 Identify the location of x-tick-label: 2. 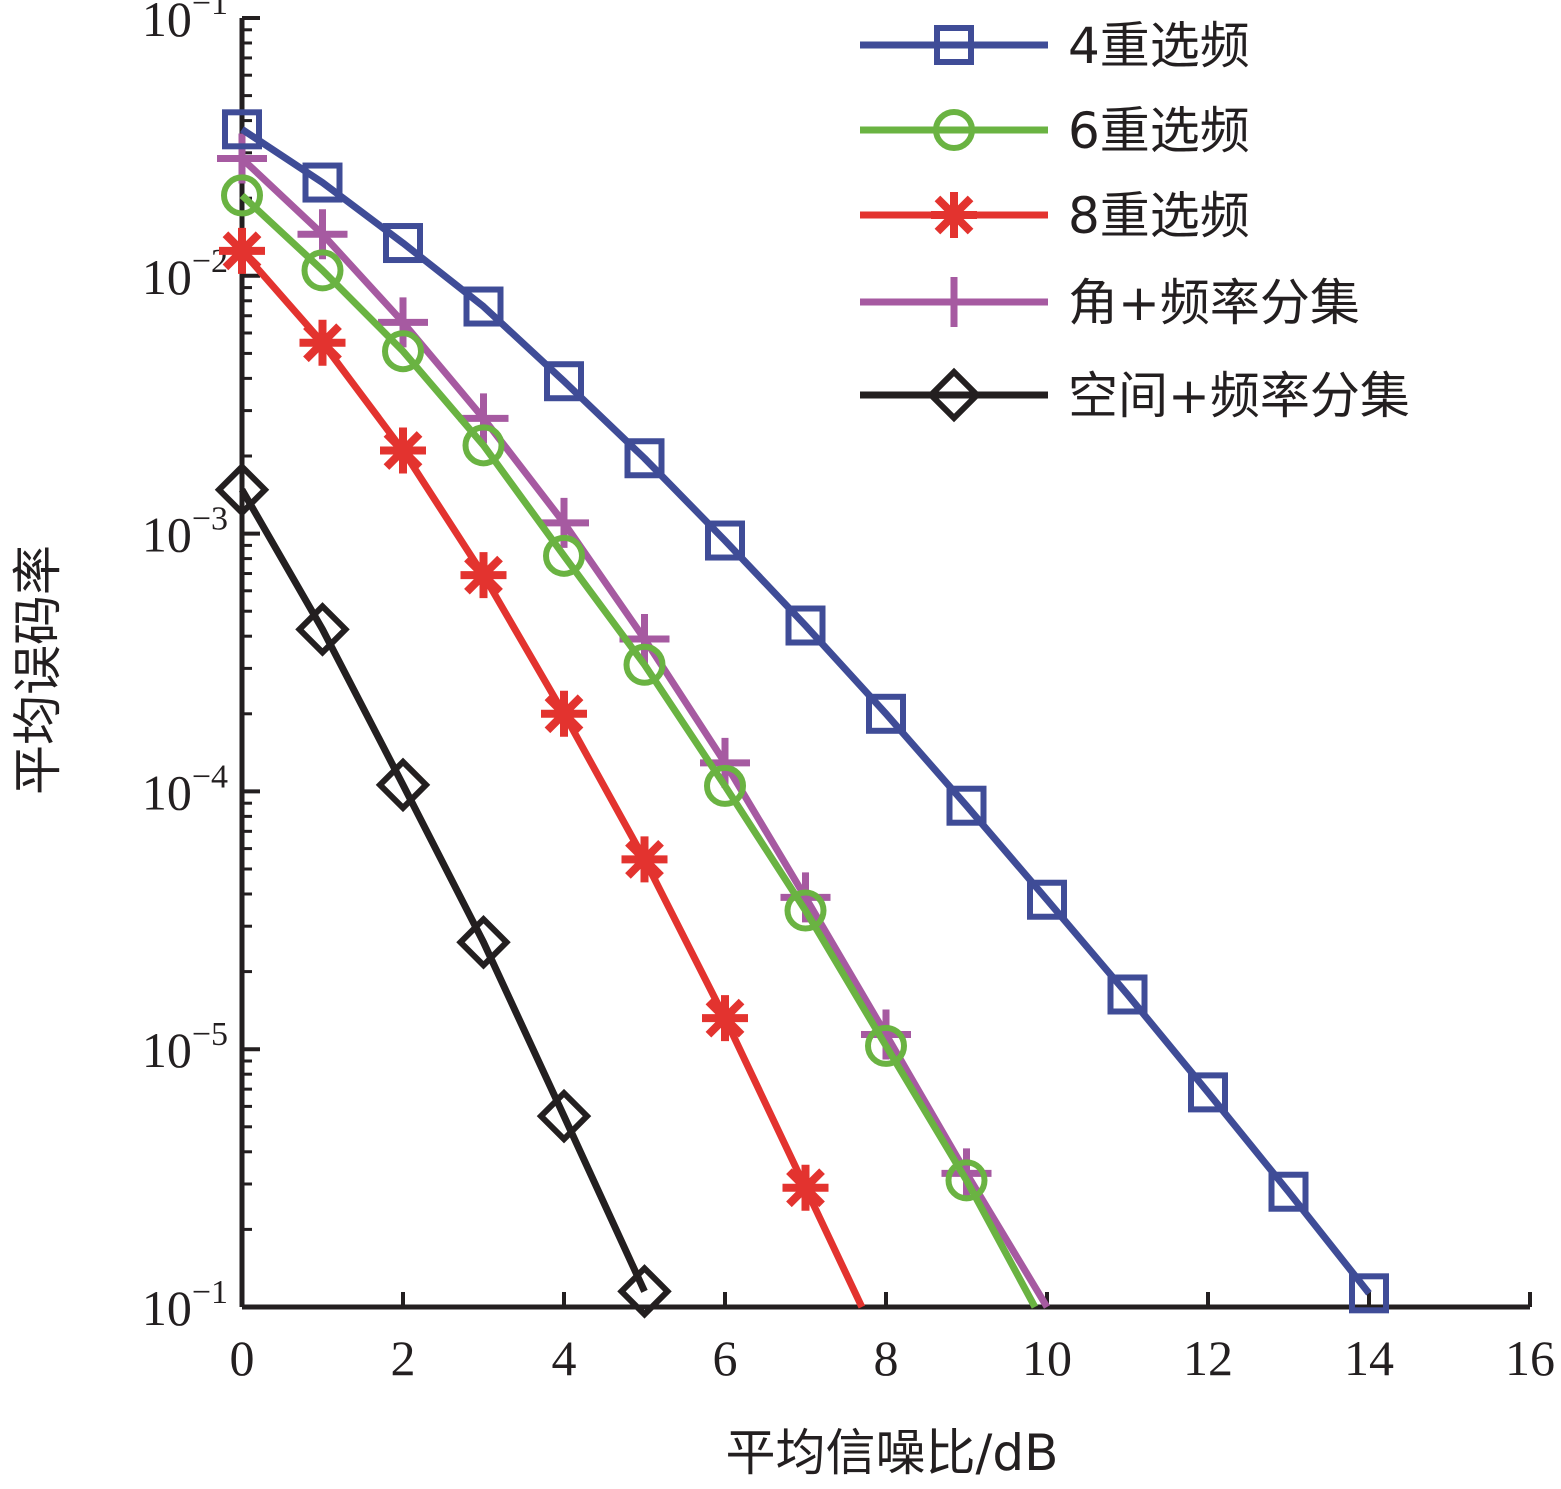
(403, 1358).